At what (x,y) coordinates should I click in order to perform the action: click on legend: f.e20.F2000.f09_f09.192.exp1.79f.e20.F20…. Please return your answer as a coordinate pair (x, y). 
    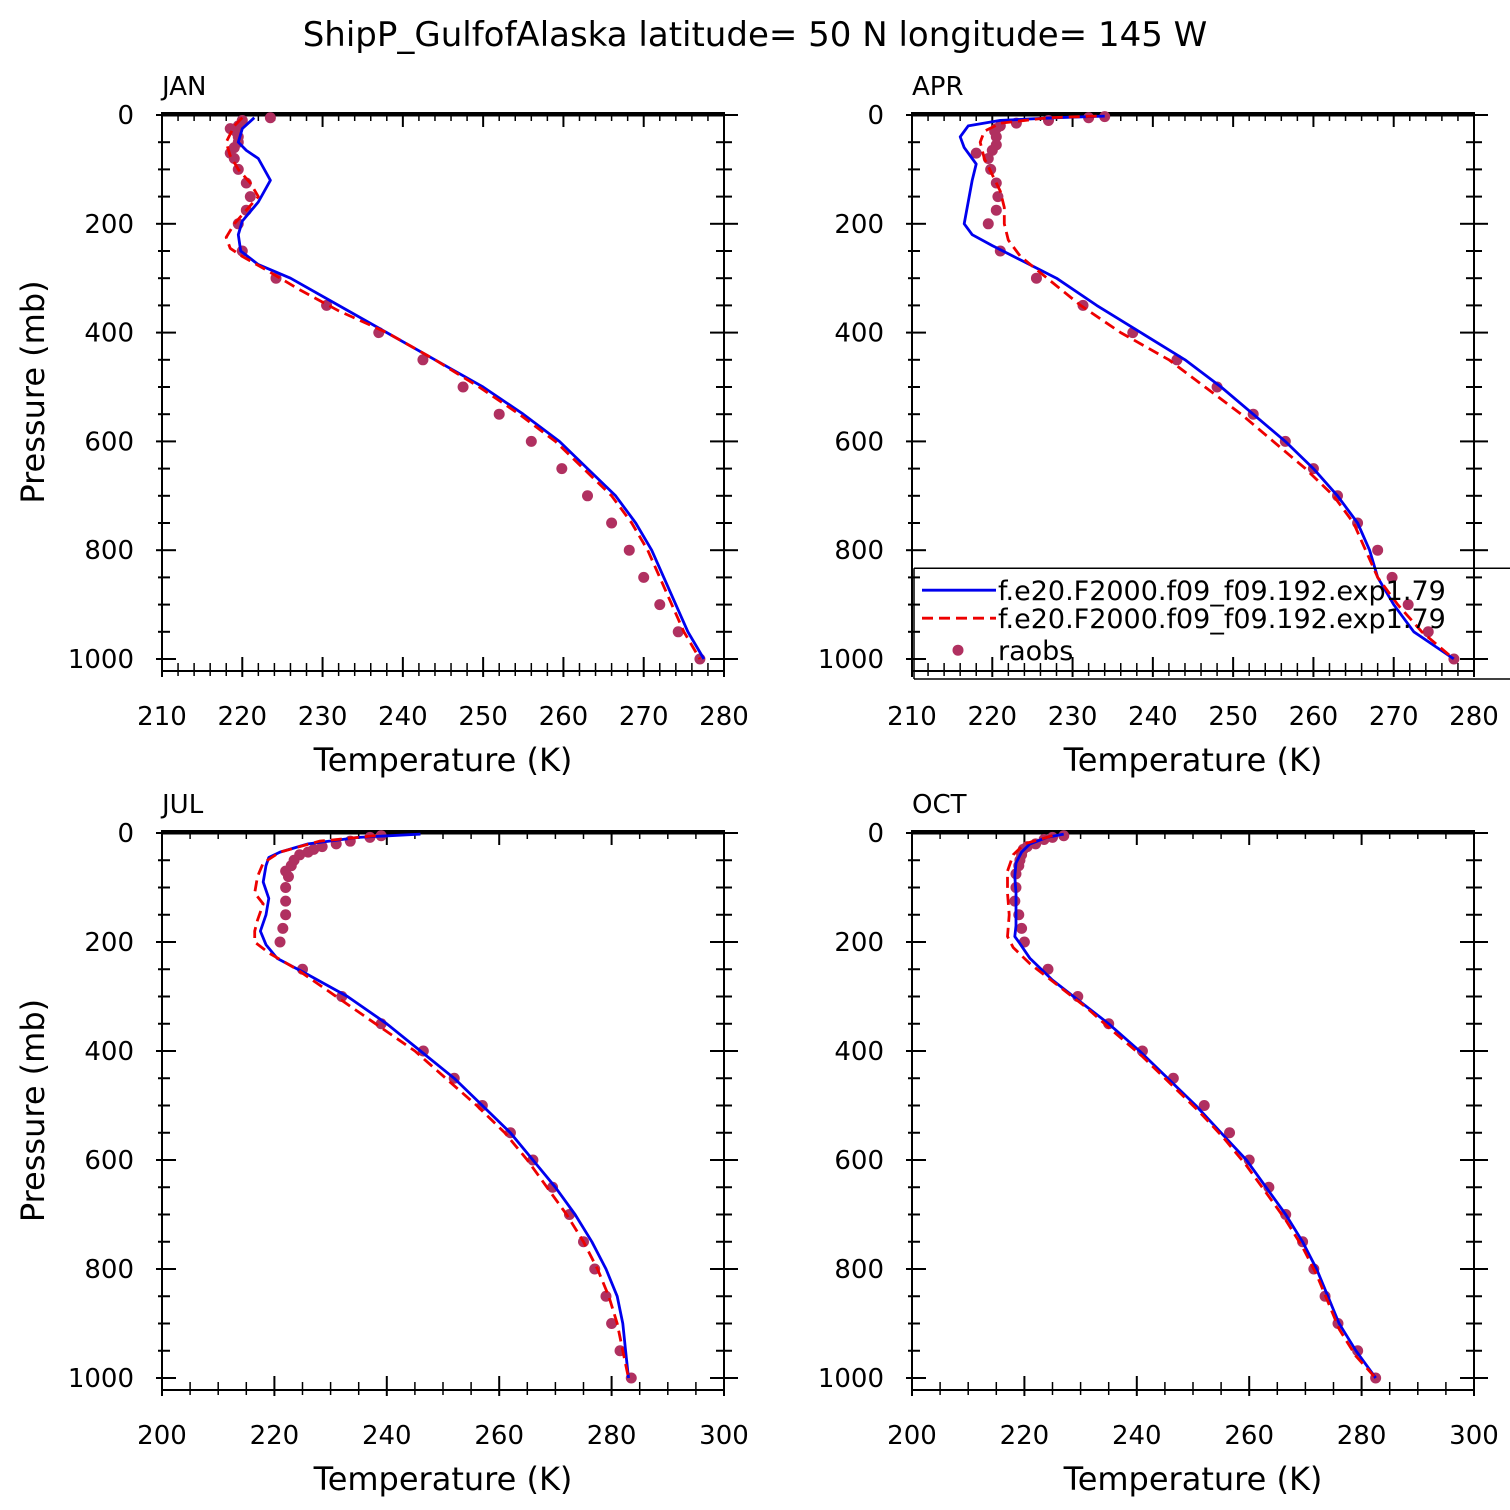
    Looking at the image, I should click on (1211, 623).